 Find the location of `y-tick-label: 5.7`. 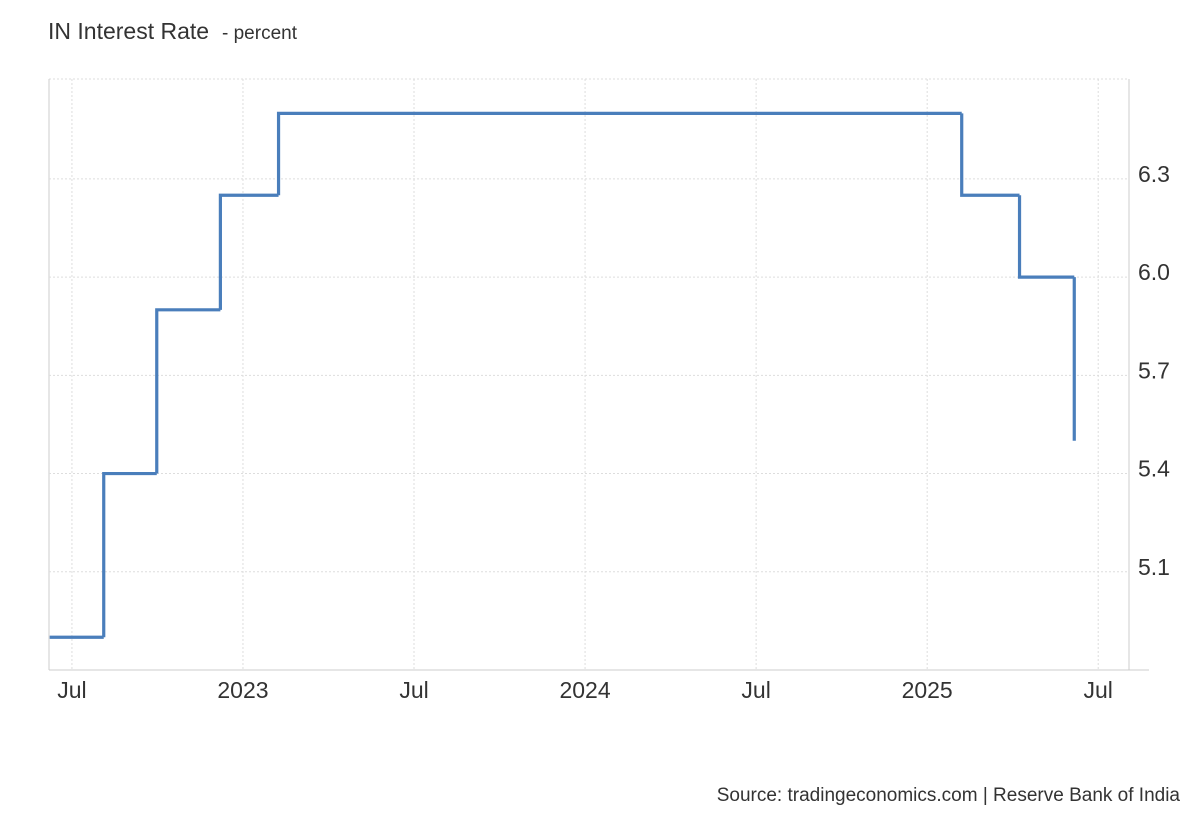

y-tick-label: 5.7 is located at coordinates (1154, 370).